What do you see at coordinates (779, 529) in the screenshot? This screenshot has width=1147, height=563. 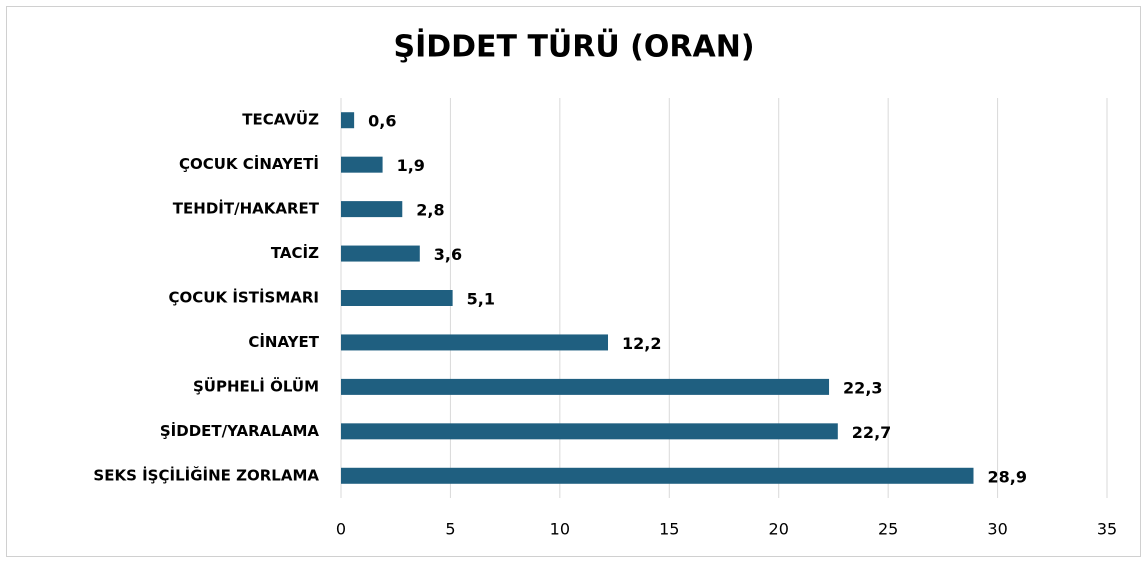 I see `x-tick-label: 20` at bounding box center [779, 529].